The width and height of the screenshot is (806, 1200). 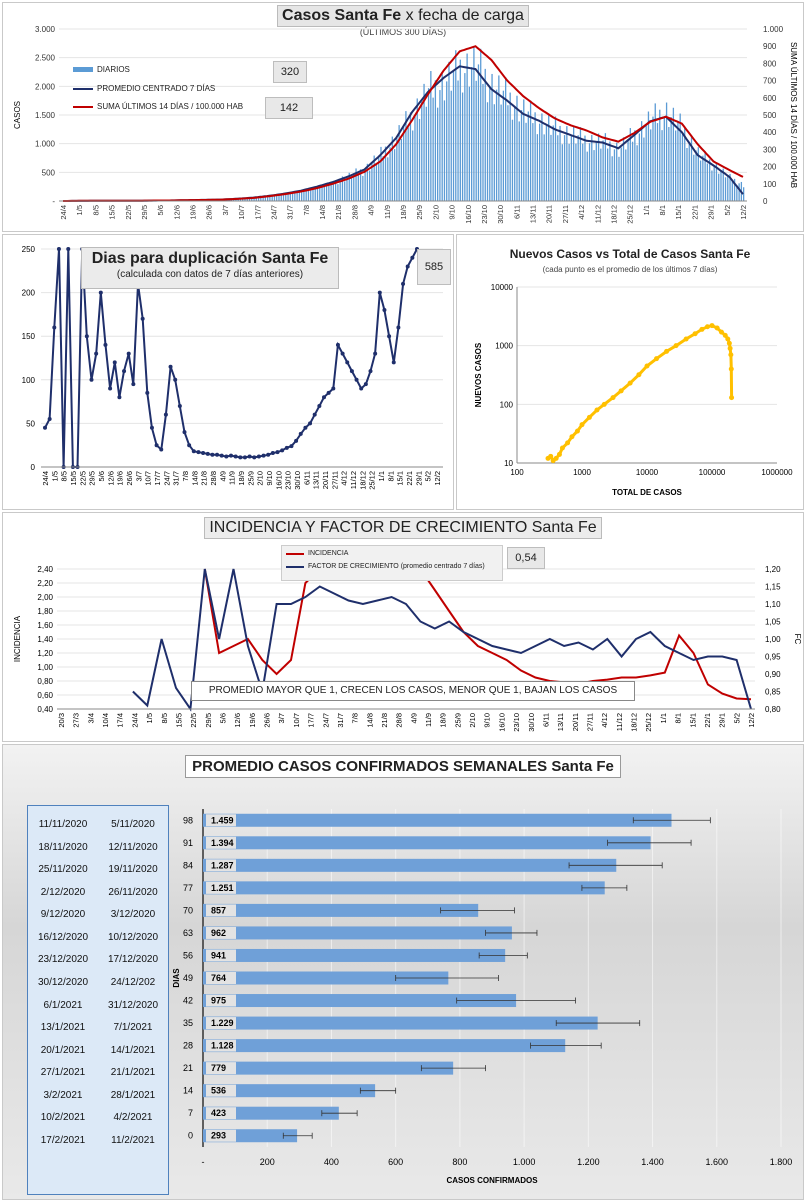 What do you see at coordinates (63, 212) in the screenshot?
I see `cases-x-tick: 24/4` at bounding box center [63, 212].